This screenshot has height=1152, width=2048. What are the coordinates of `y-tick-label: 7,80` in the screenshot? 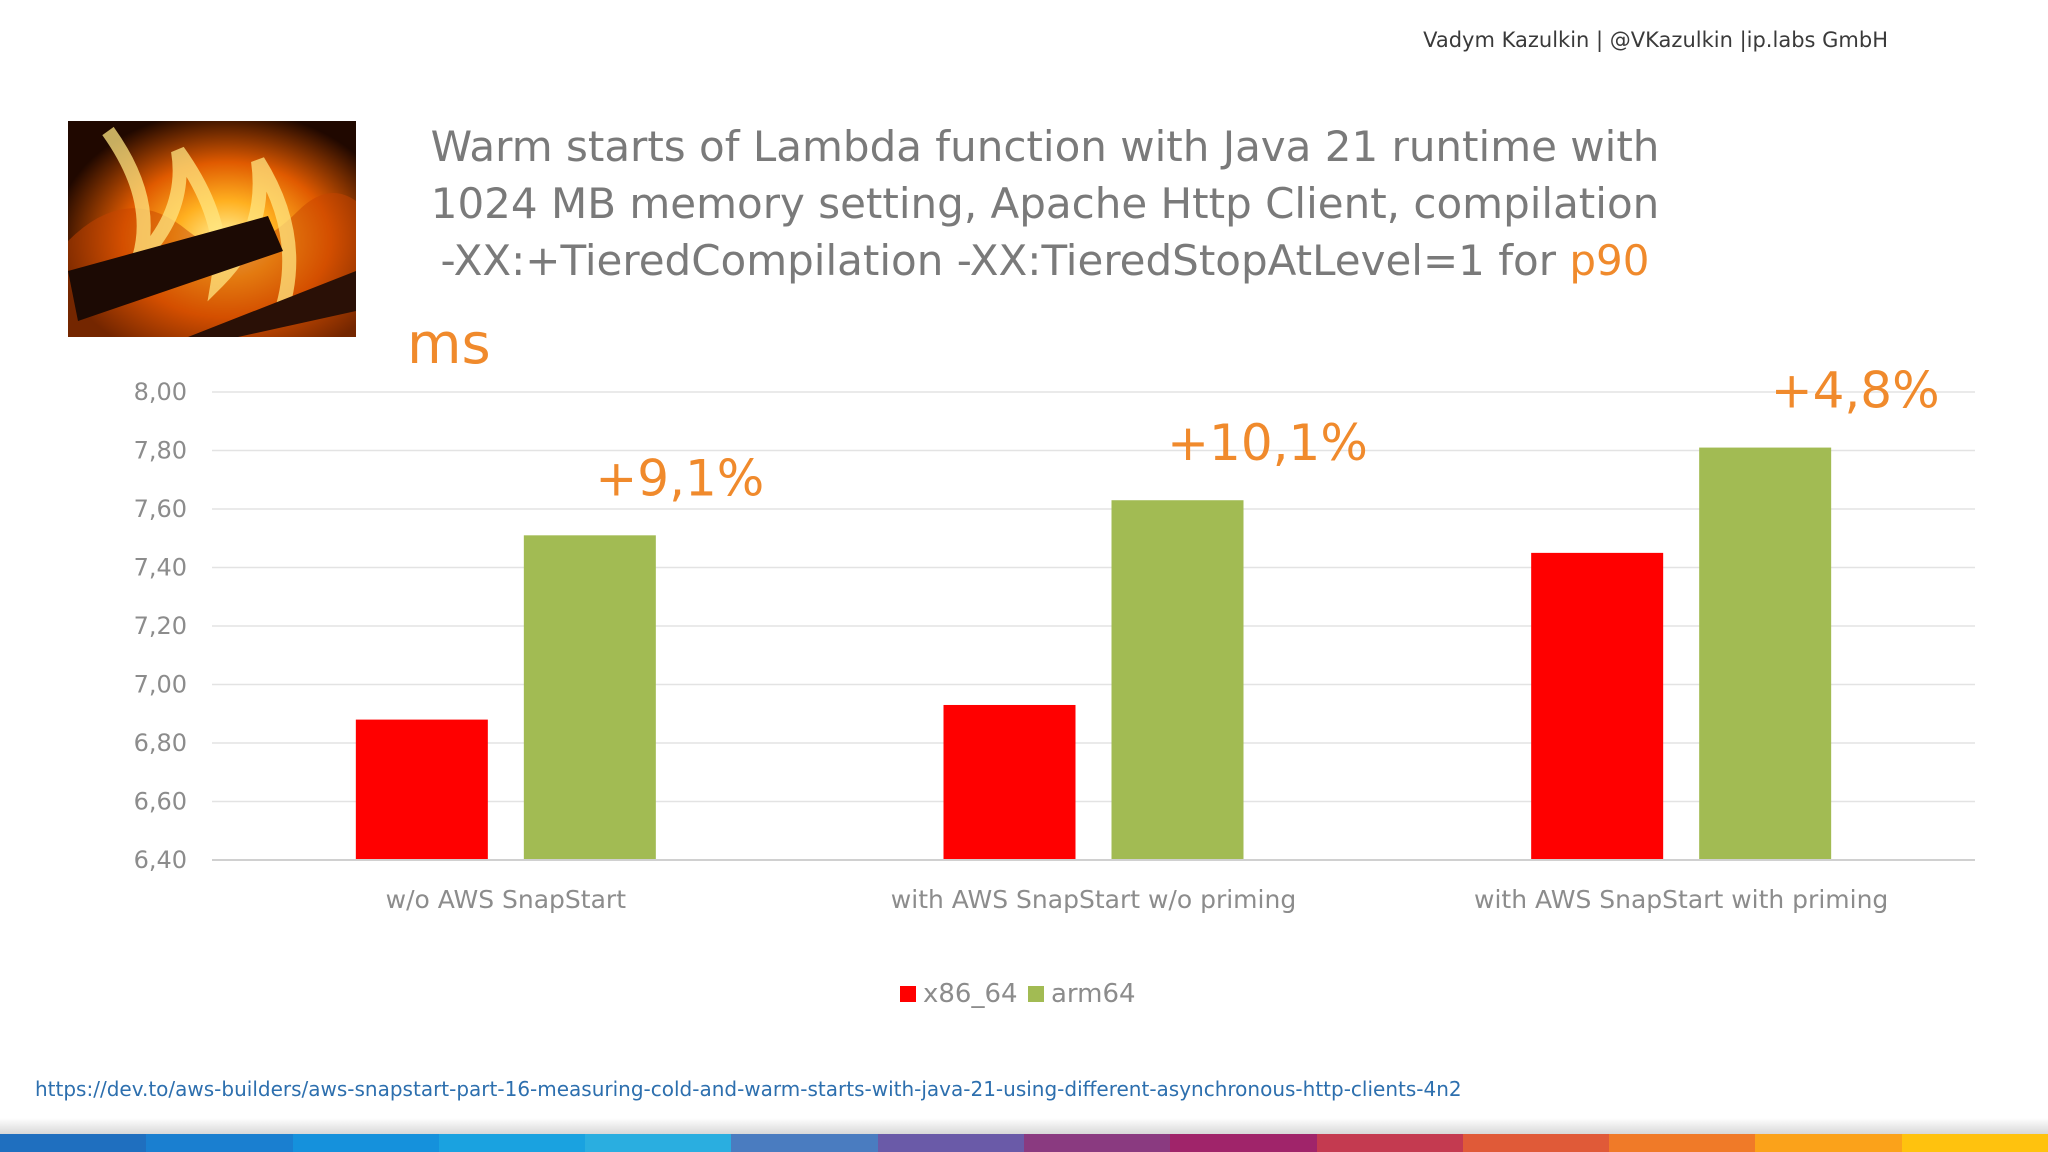 It's located at (160, 451).